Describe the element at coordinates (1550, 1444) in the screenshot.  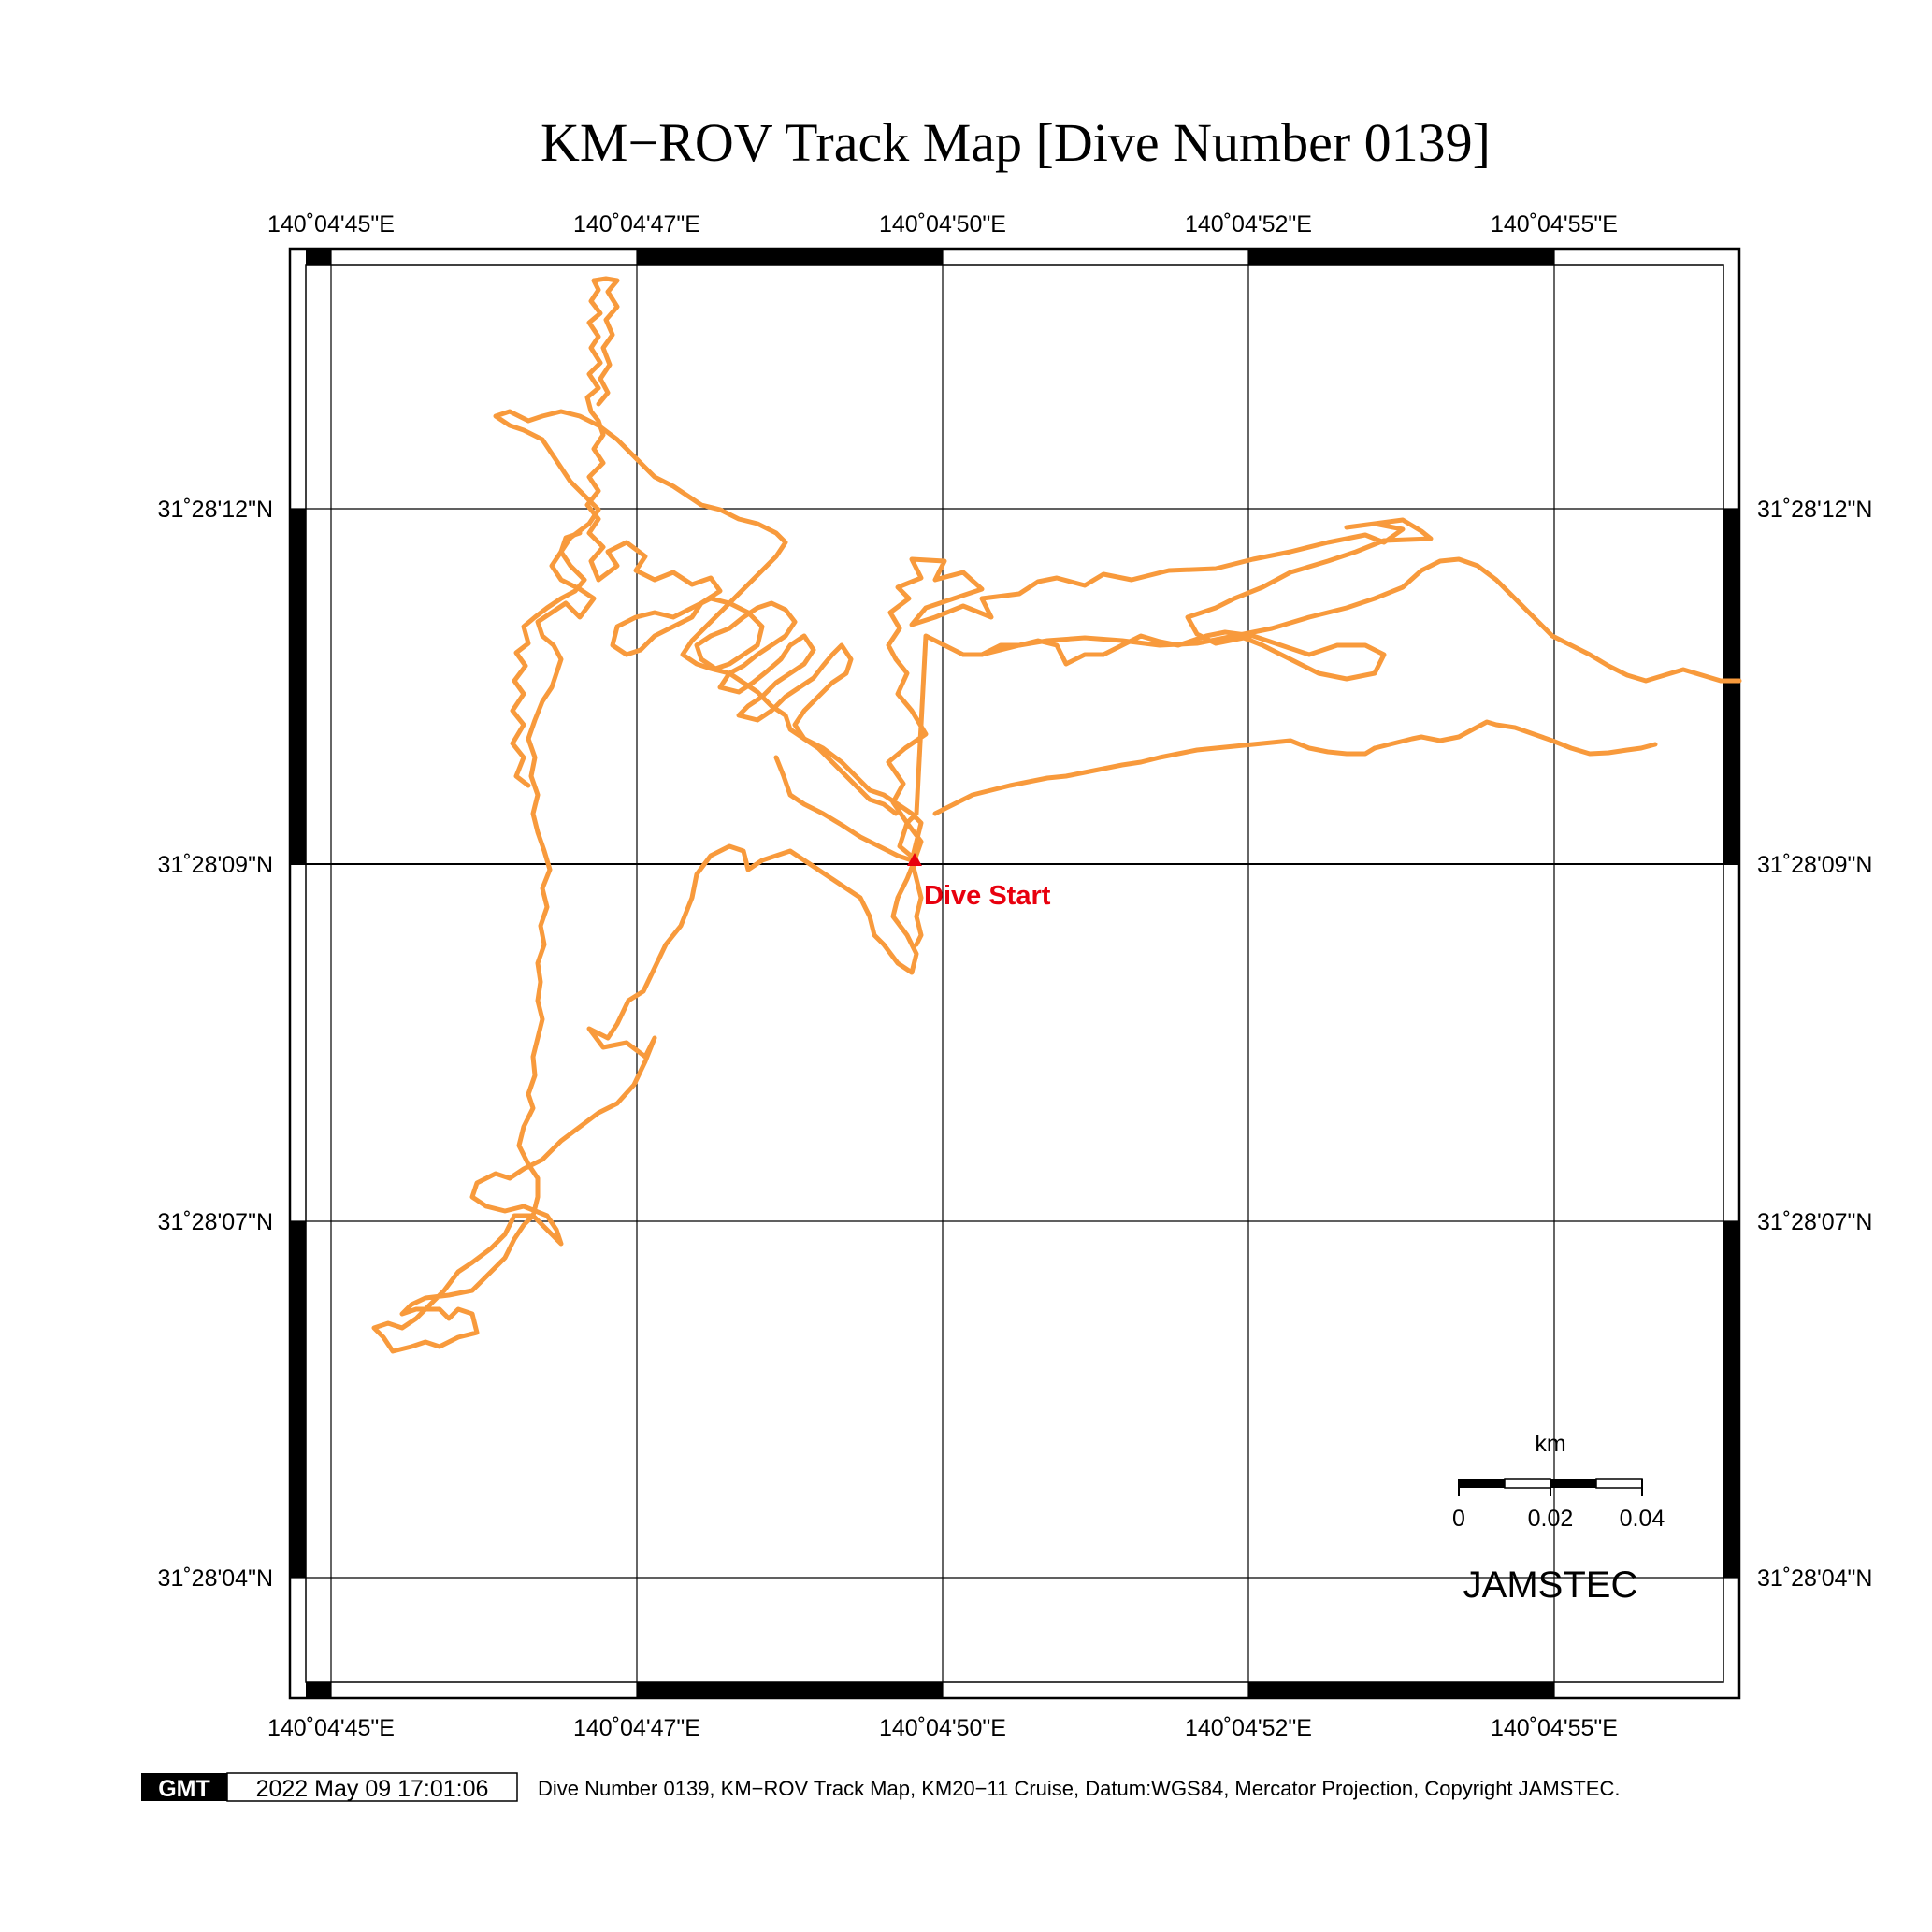
I see `scale-bar-unit: km` at that location.